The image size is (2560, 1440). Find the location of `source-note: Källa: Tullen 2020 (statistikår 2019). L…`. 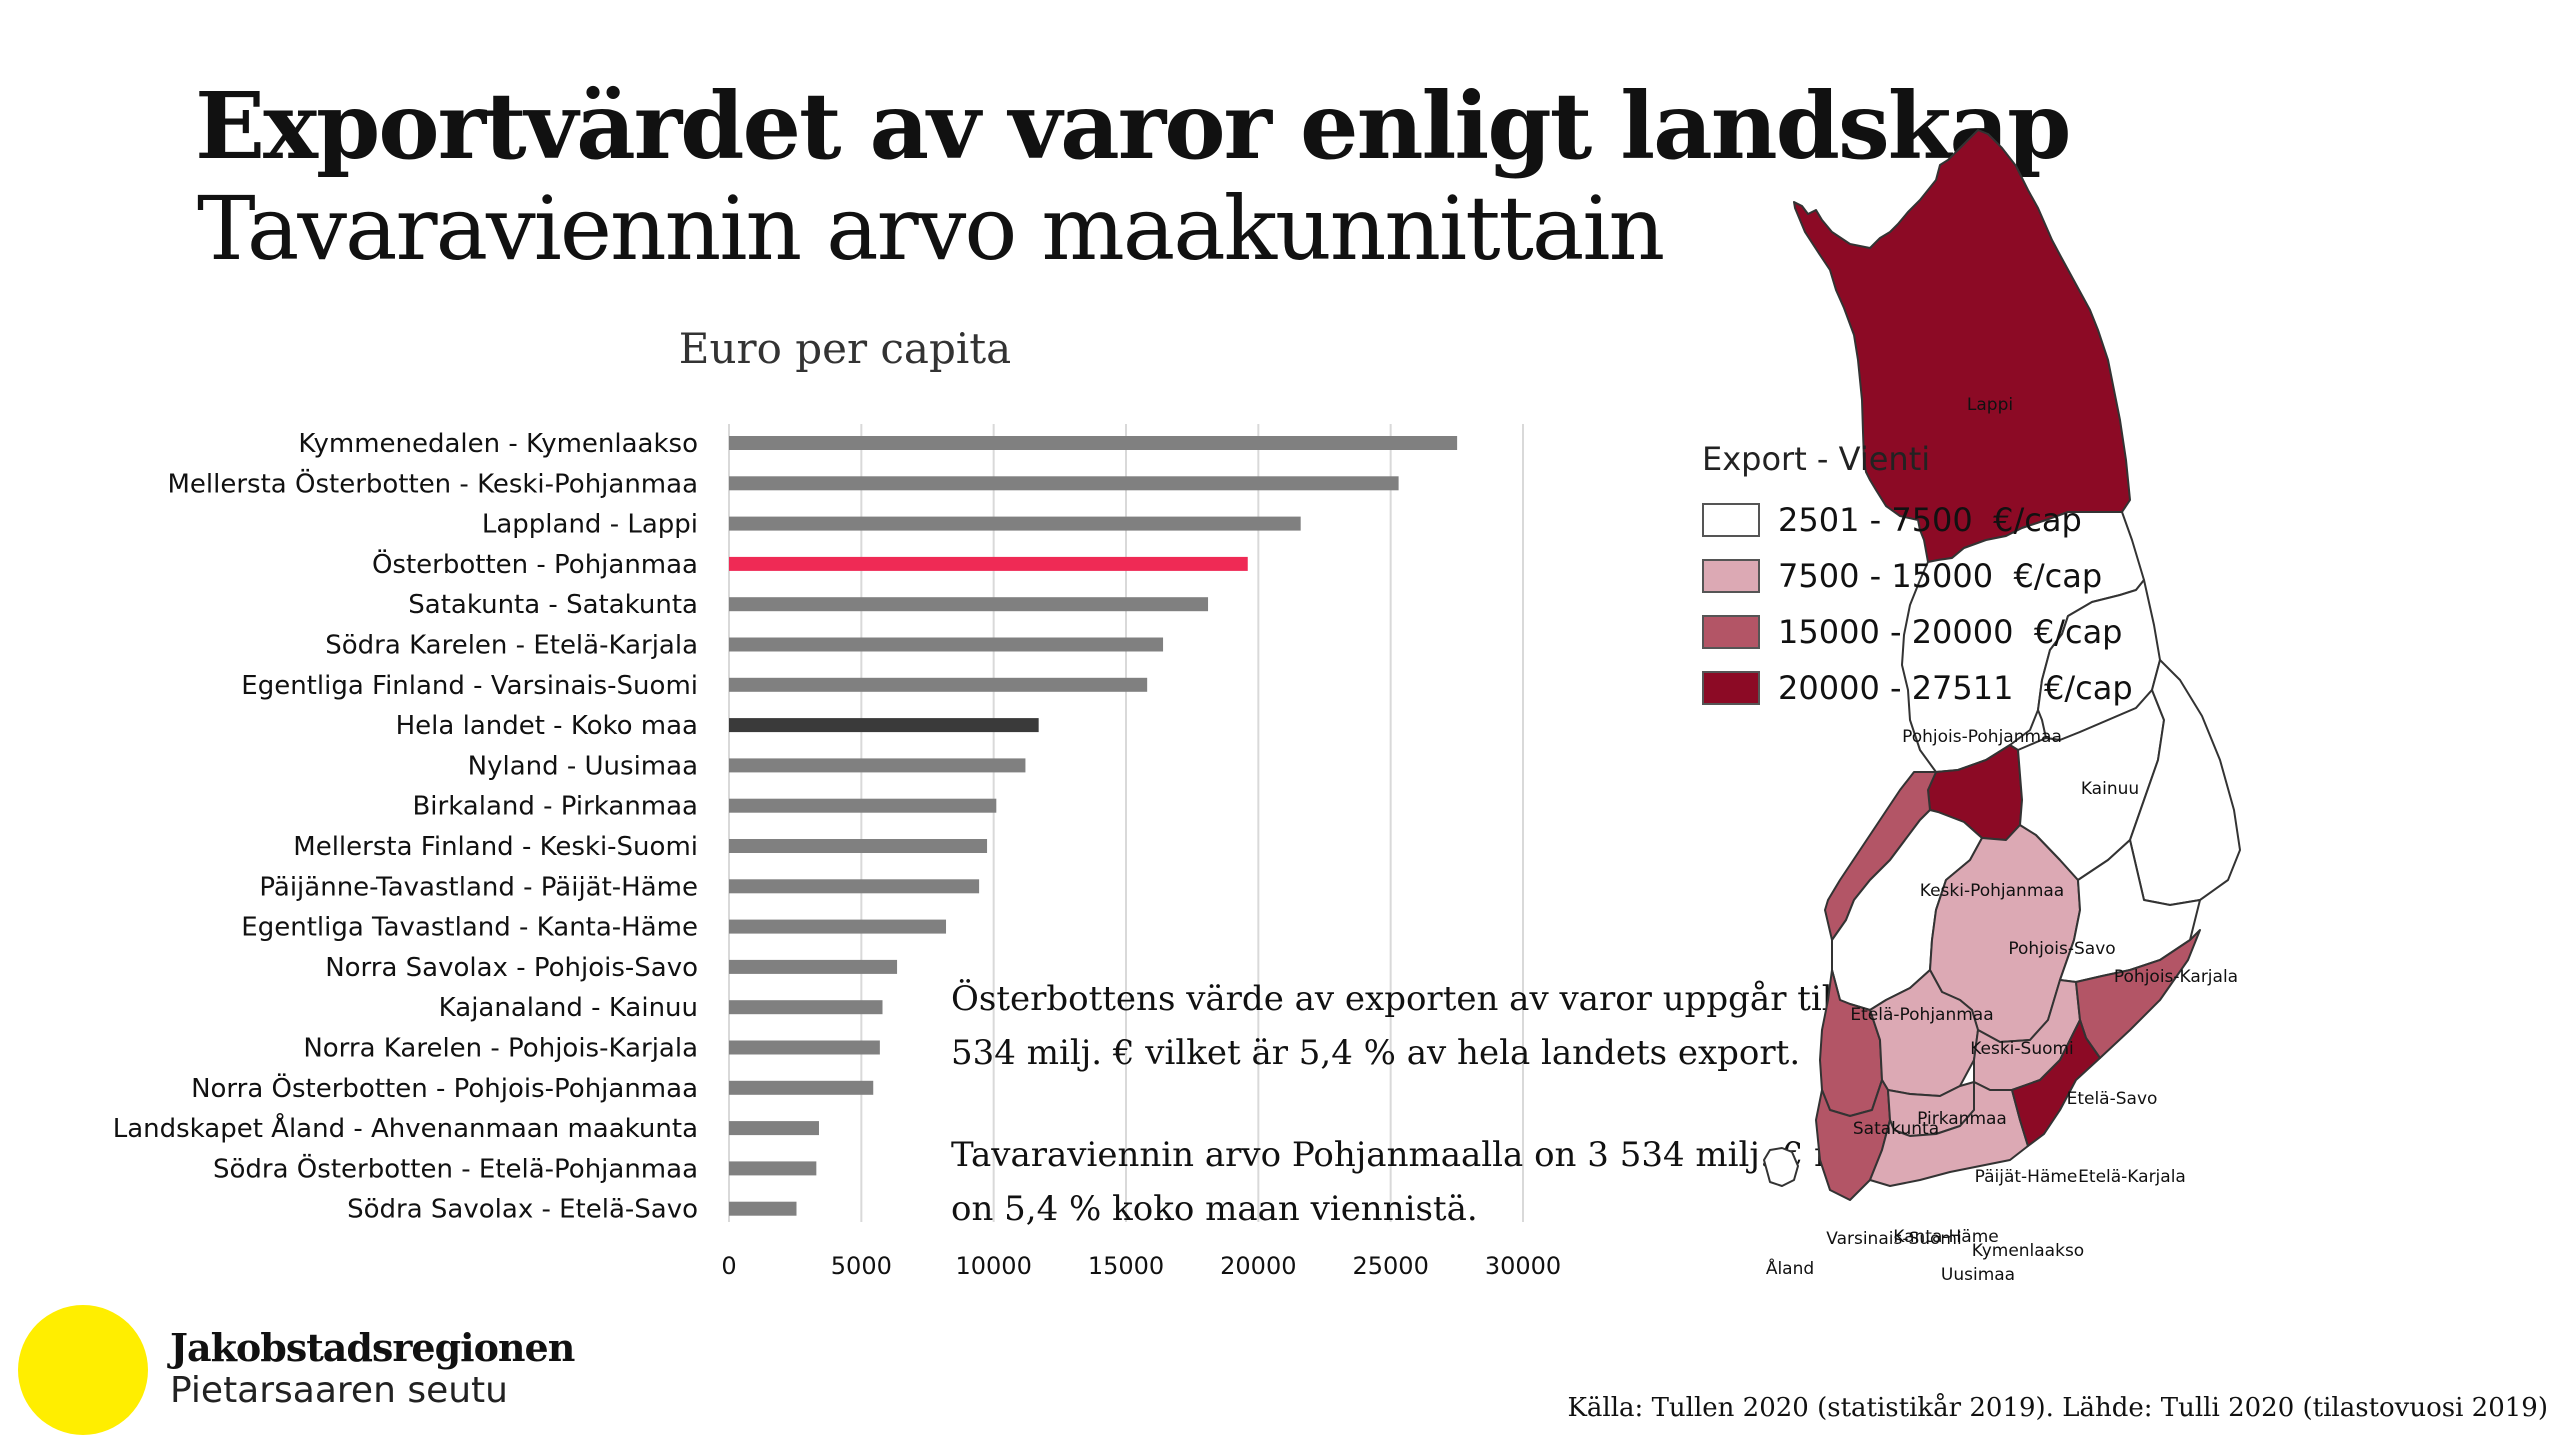

source-note: Källa: Tullen 2020 (statistikår 2019). L… is located at coordinates (2057, 1408).